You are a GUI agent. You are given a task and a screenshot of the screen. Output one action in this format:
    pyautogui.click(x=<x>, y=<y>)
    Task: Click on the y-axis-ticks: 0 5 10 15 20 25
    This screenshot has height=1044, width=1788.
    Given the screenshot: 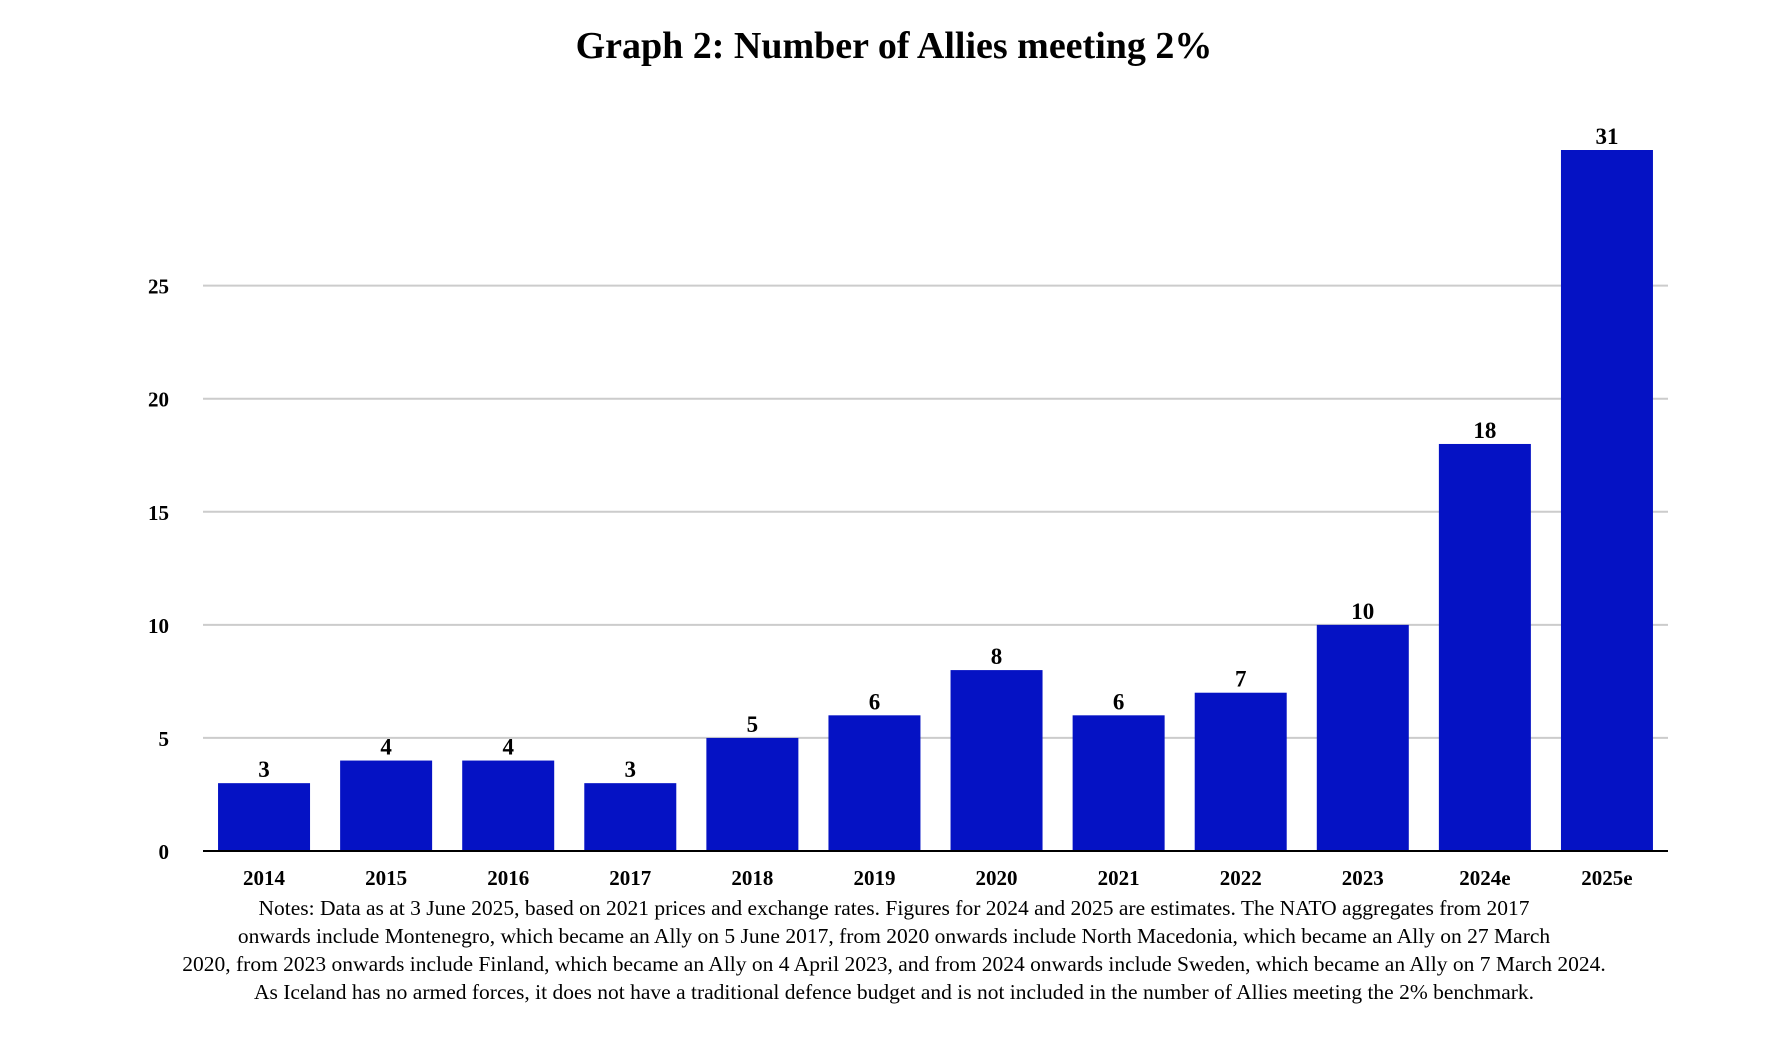 What is the action you would take?
    pyautogui.click(x=158, y=569)
    